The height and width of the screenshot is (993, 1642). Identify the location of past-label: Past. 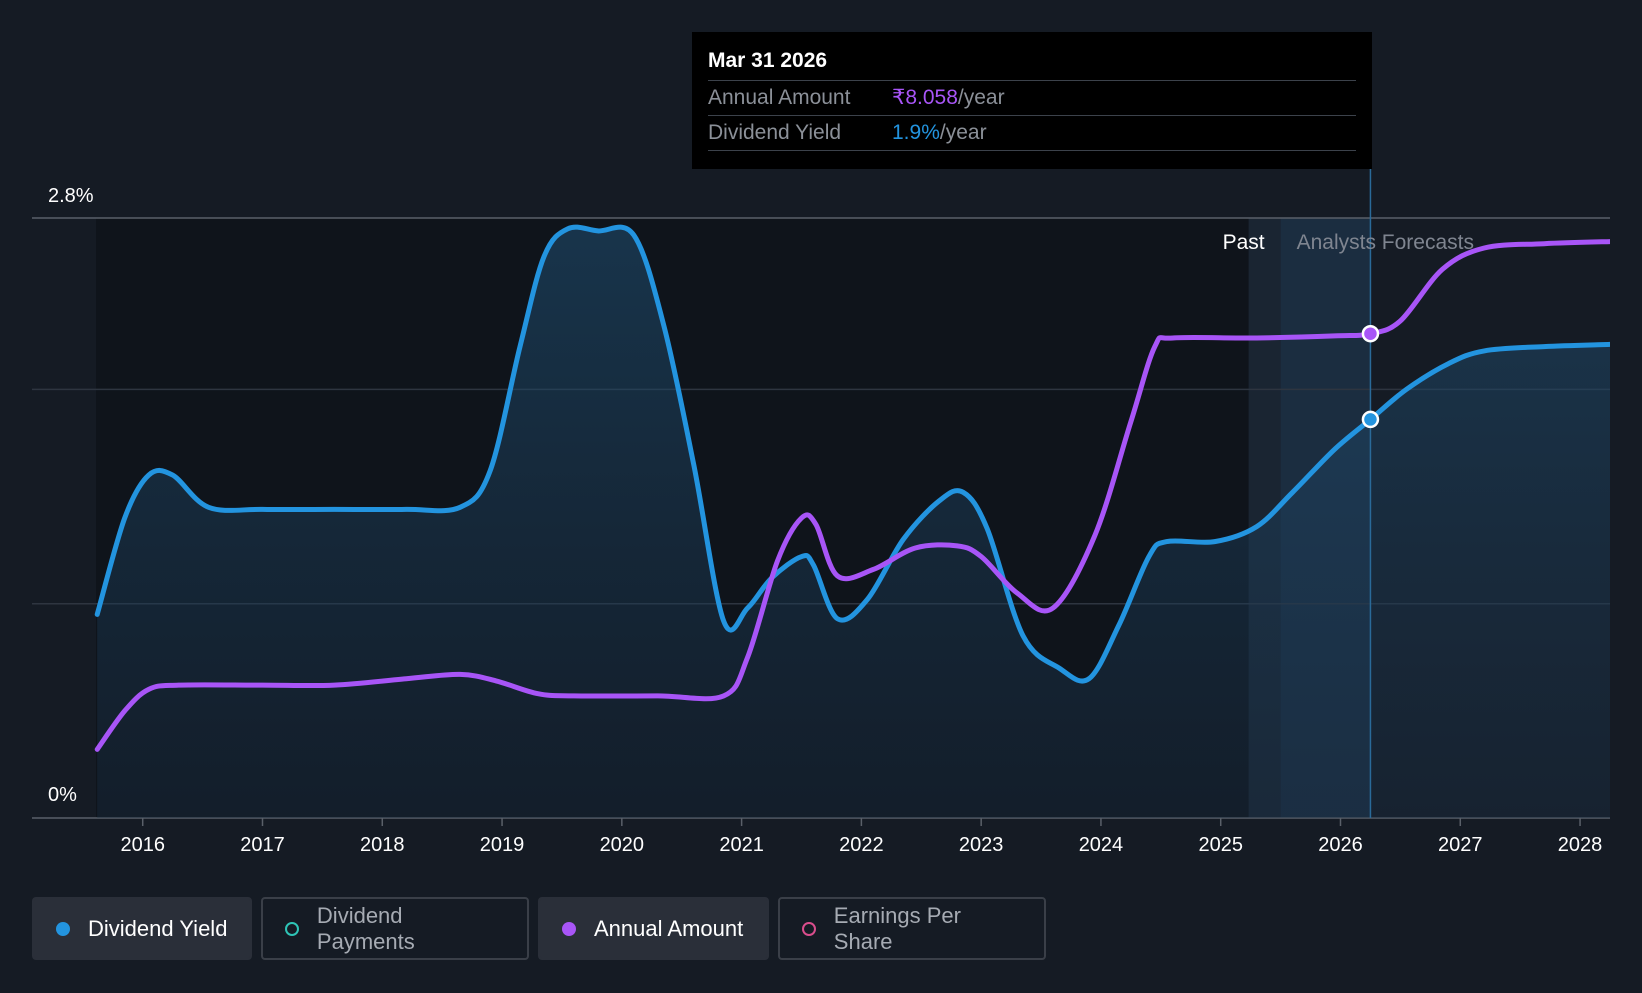
(1244, 242).